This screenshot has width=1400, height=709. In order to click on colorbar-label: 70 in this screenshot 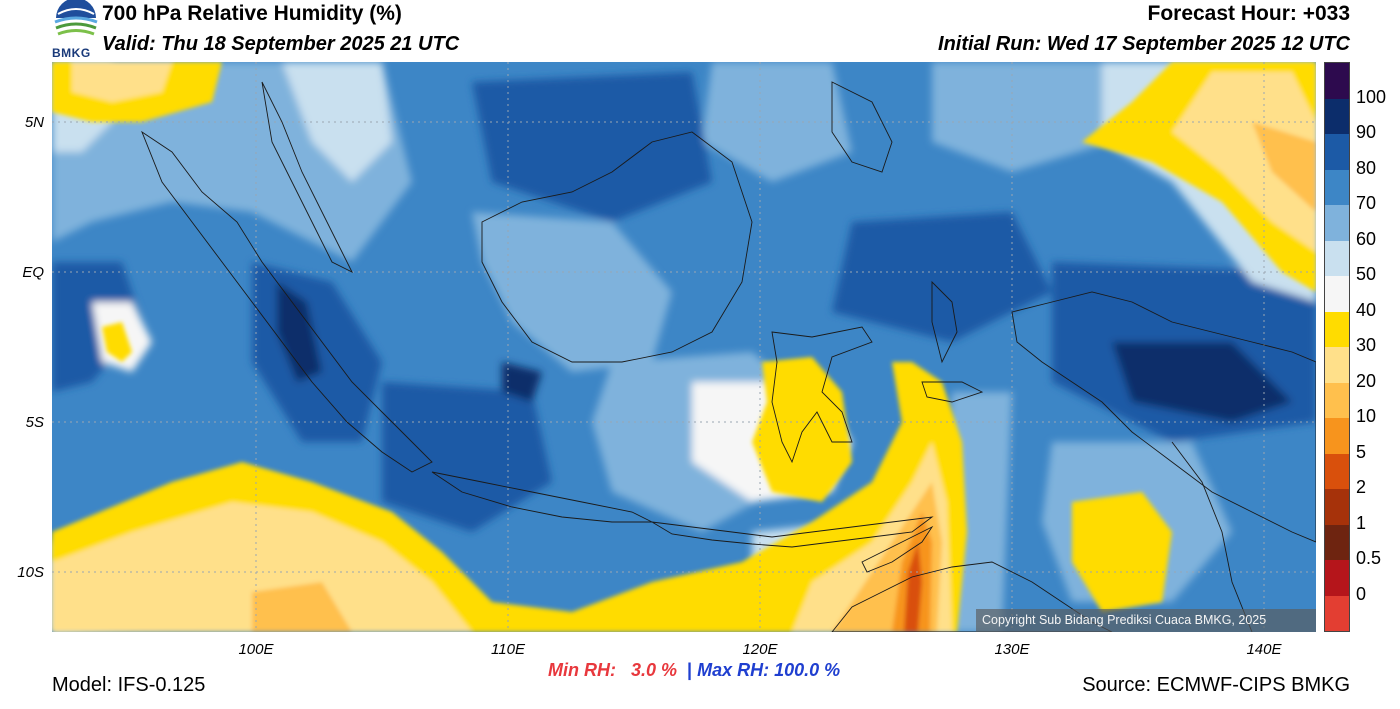, I will do `click(1366, 203)`.